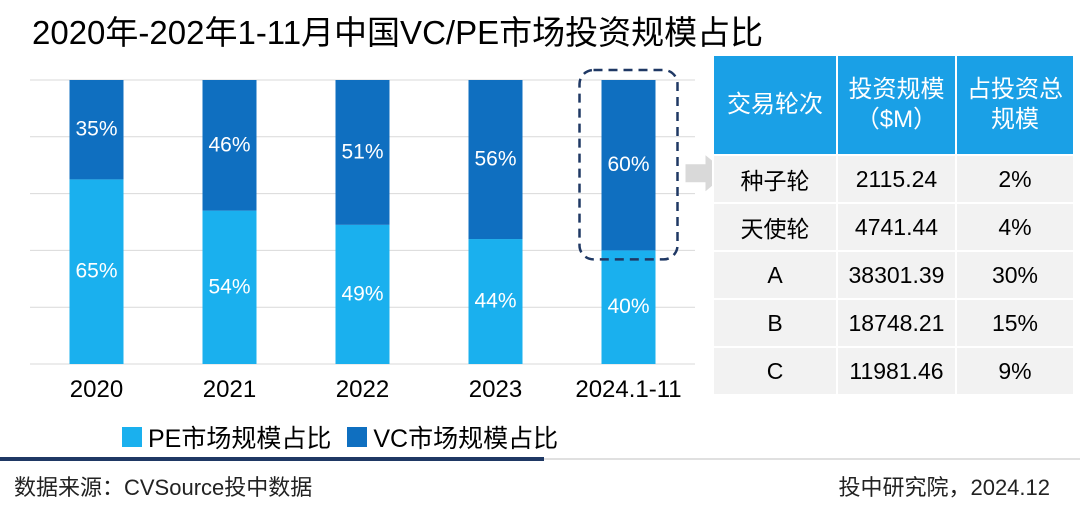  What do you see at coordinates (1015, 275) in the screenshot?
I see `table-cell-share: 30%` at bounding box center [1015, 275].